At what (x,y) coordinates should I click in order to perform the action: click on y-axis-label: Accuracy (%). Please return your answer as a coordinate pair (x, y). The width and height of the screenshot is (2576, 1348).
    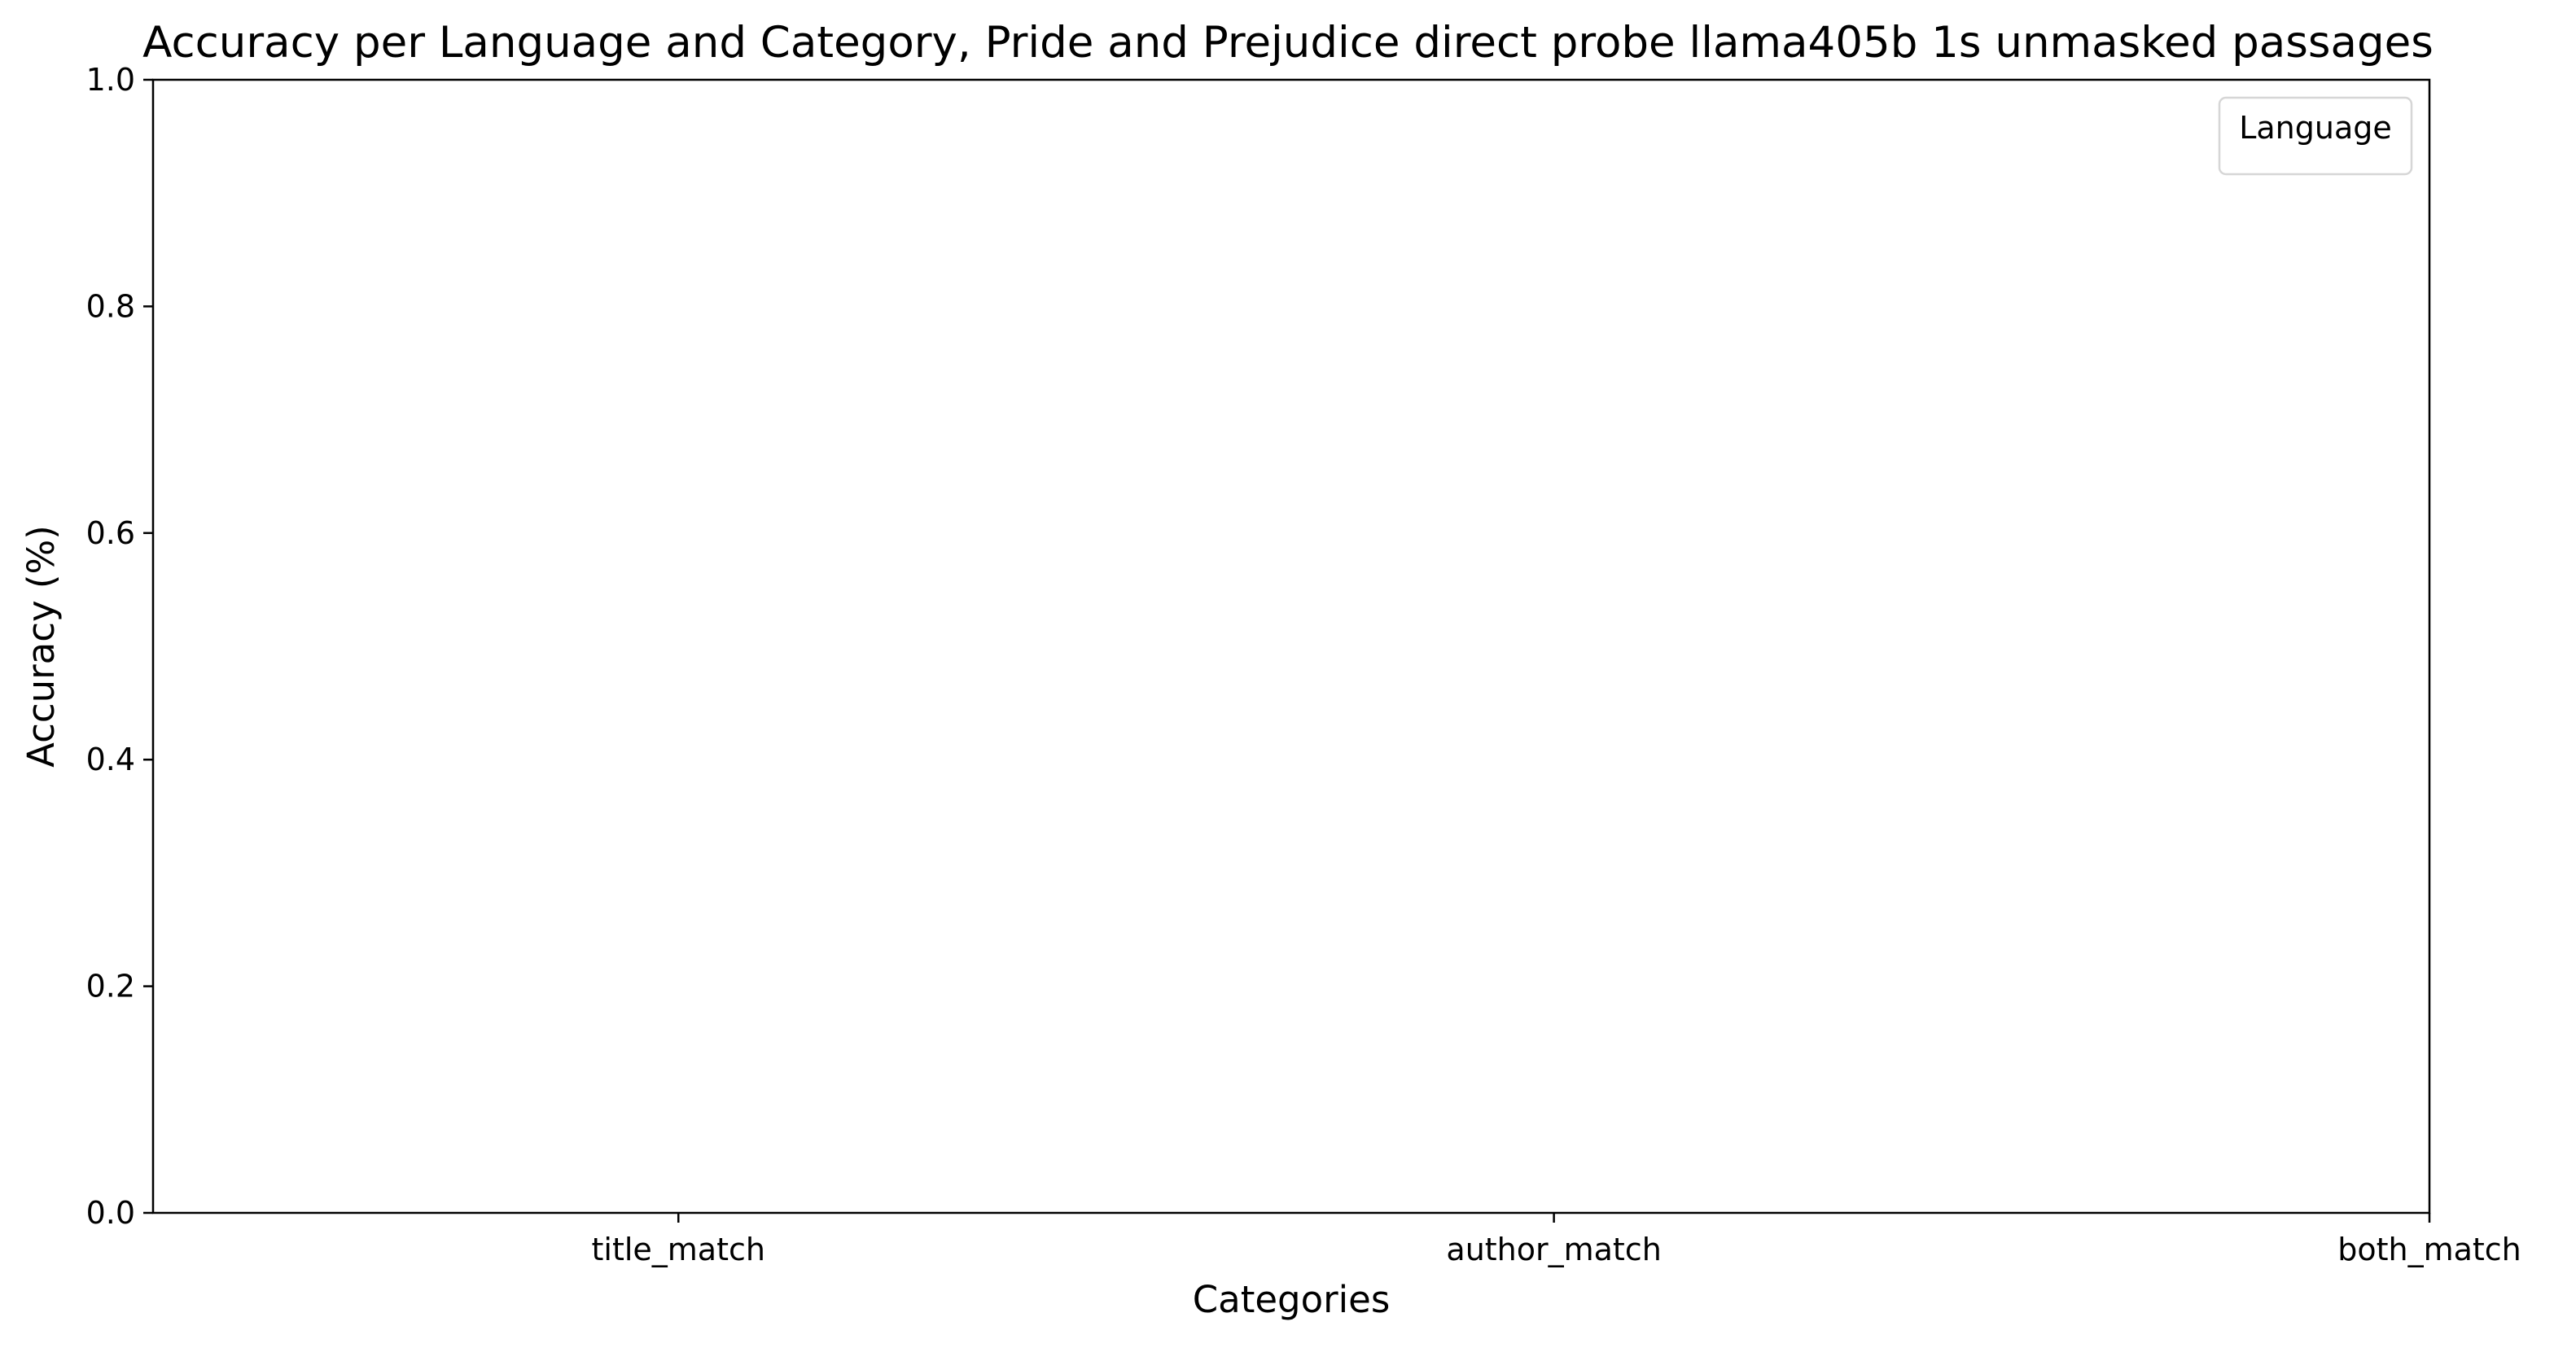
    Looking at the image, I should click on (41, 646).